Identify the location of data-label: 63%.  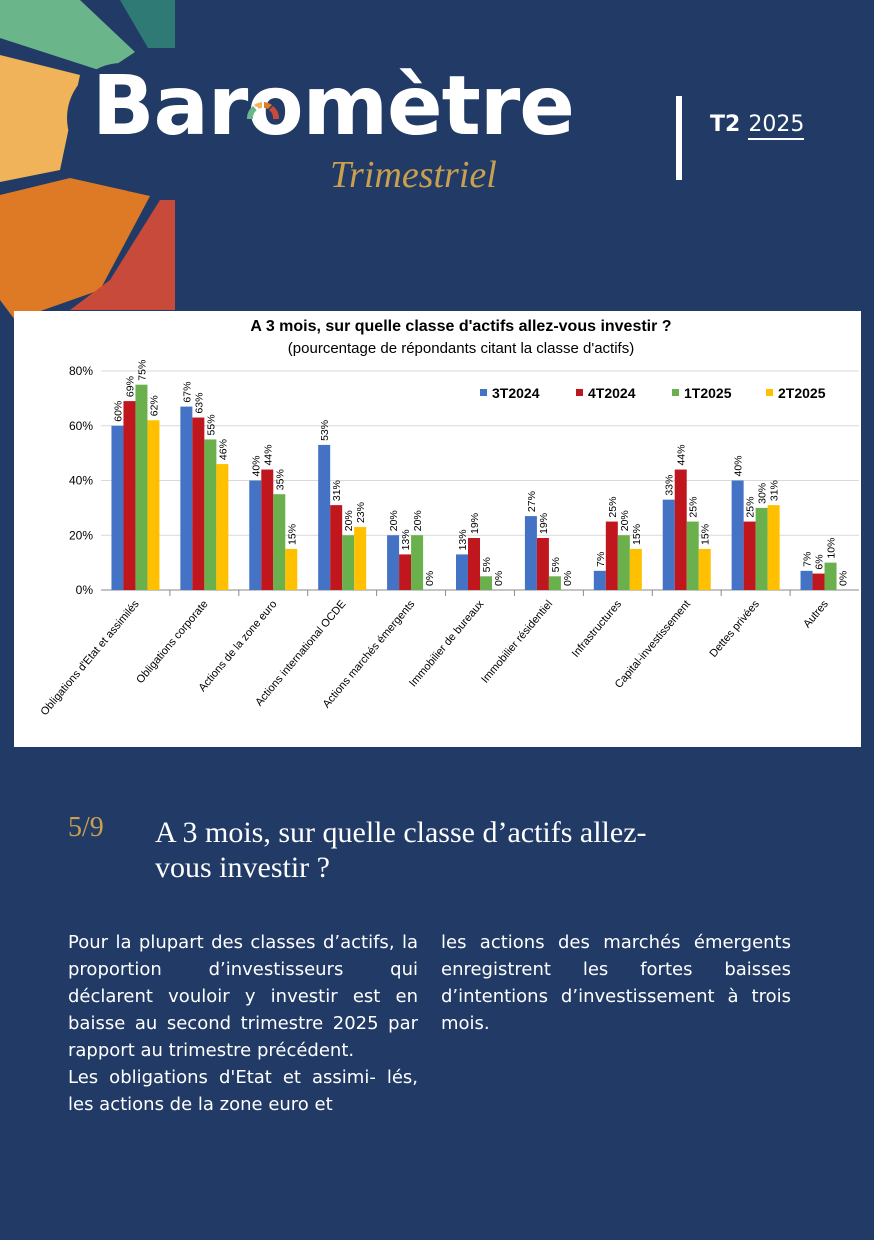
(199, 403).